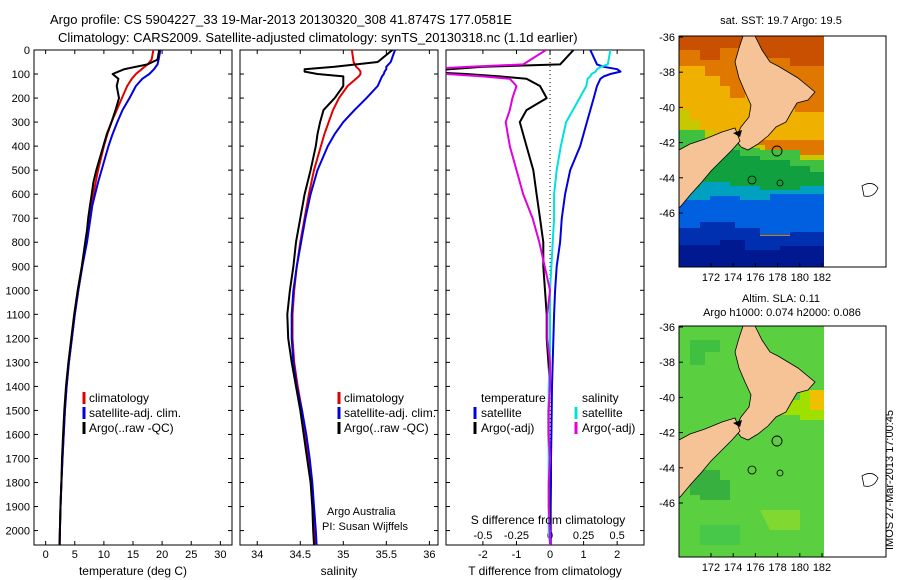  What do you see at coordinates (18, 435) in the screenshot?
I see `depth-tick-label: 1600` at bounding box center [18, 435].